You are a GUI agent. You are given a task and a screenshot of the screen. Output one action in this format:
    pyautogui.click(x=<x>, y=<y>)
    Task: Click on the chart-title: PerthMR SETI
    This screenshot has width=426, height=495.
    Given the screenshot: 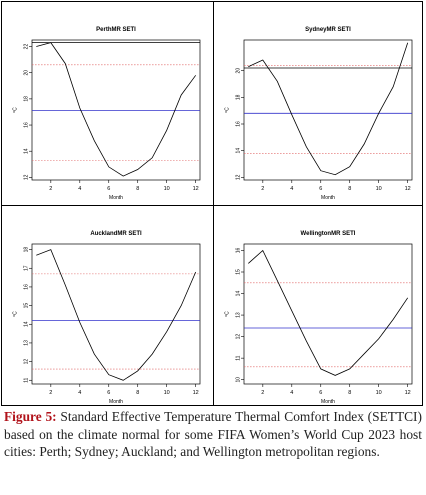 What is the action you would take?
    pyautogui.click(x=116, y=30)
    